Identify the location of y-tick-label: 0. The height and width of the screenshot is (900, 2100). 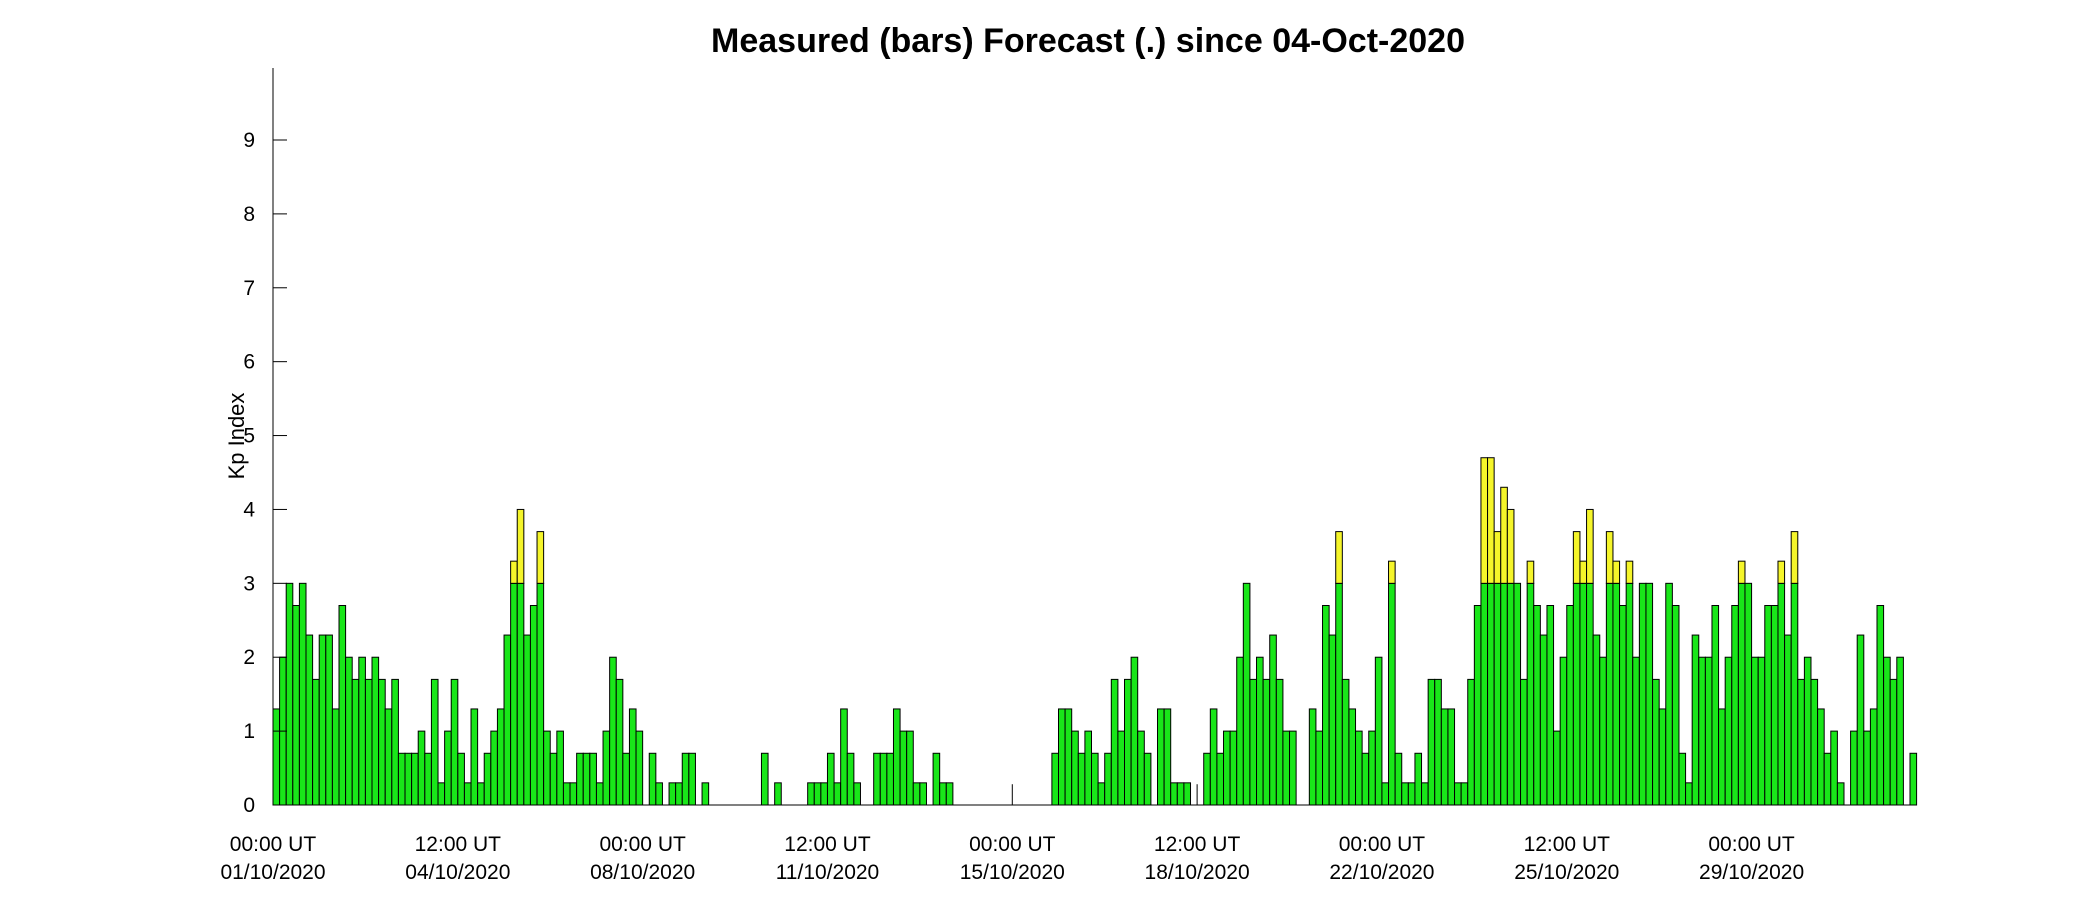
(249, 805).